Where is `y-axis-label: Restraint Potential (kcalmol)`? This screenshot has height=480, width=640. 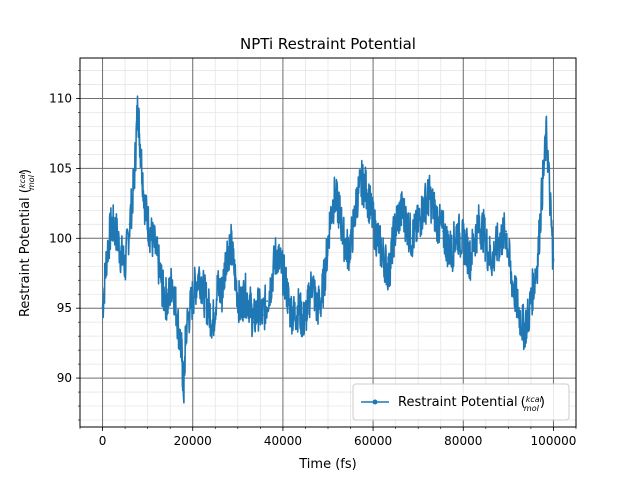 y-axis-label: Restraint Potential (kcalmol) is located at coordinates (27, 243).